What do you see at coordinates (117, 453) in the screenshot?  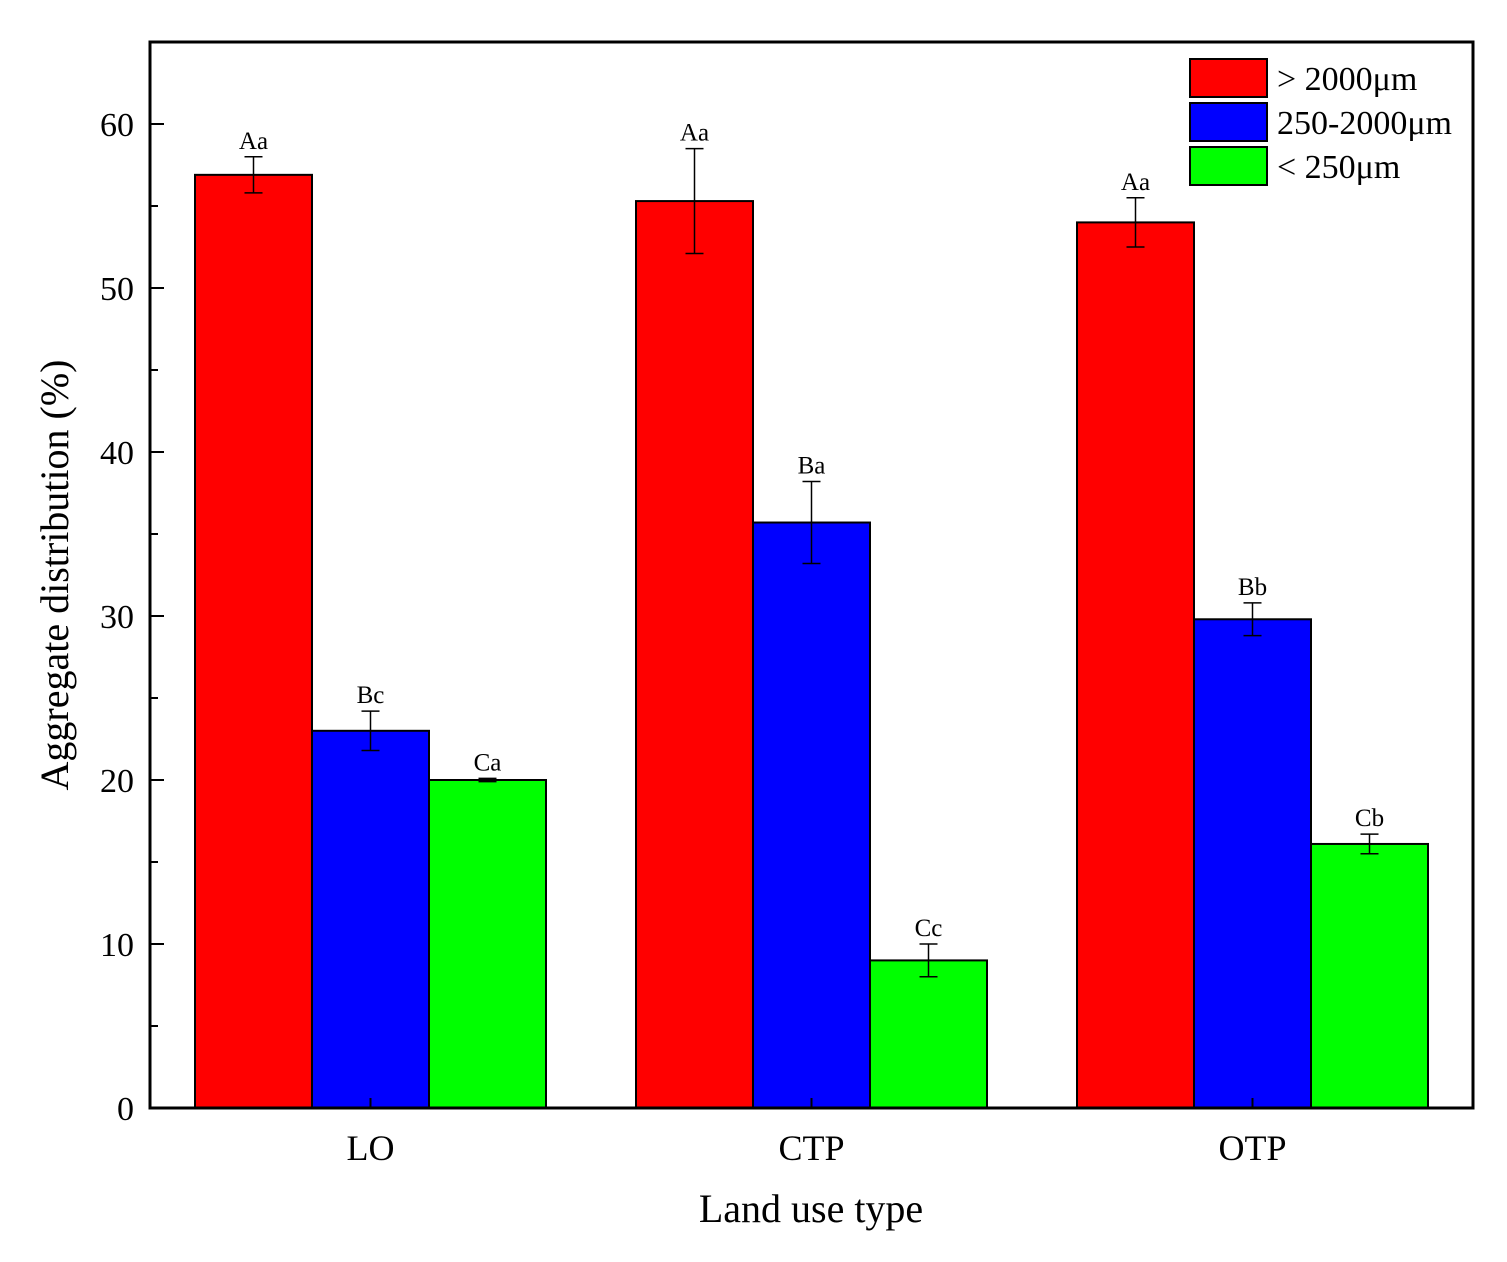 I see `y-tick-label: 40` at bounding box center [117, 453].